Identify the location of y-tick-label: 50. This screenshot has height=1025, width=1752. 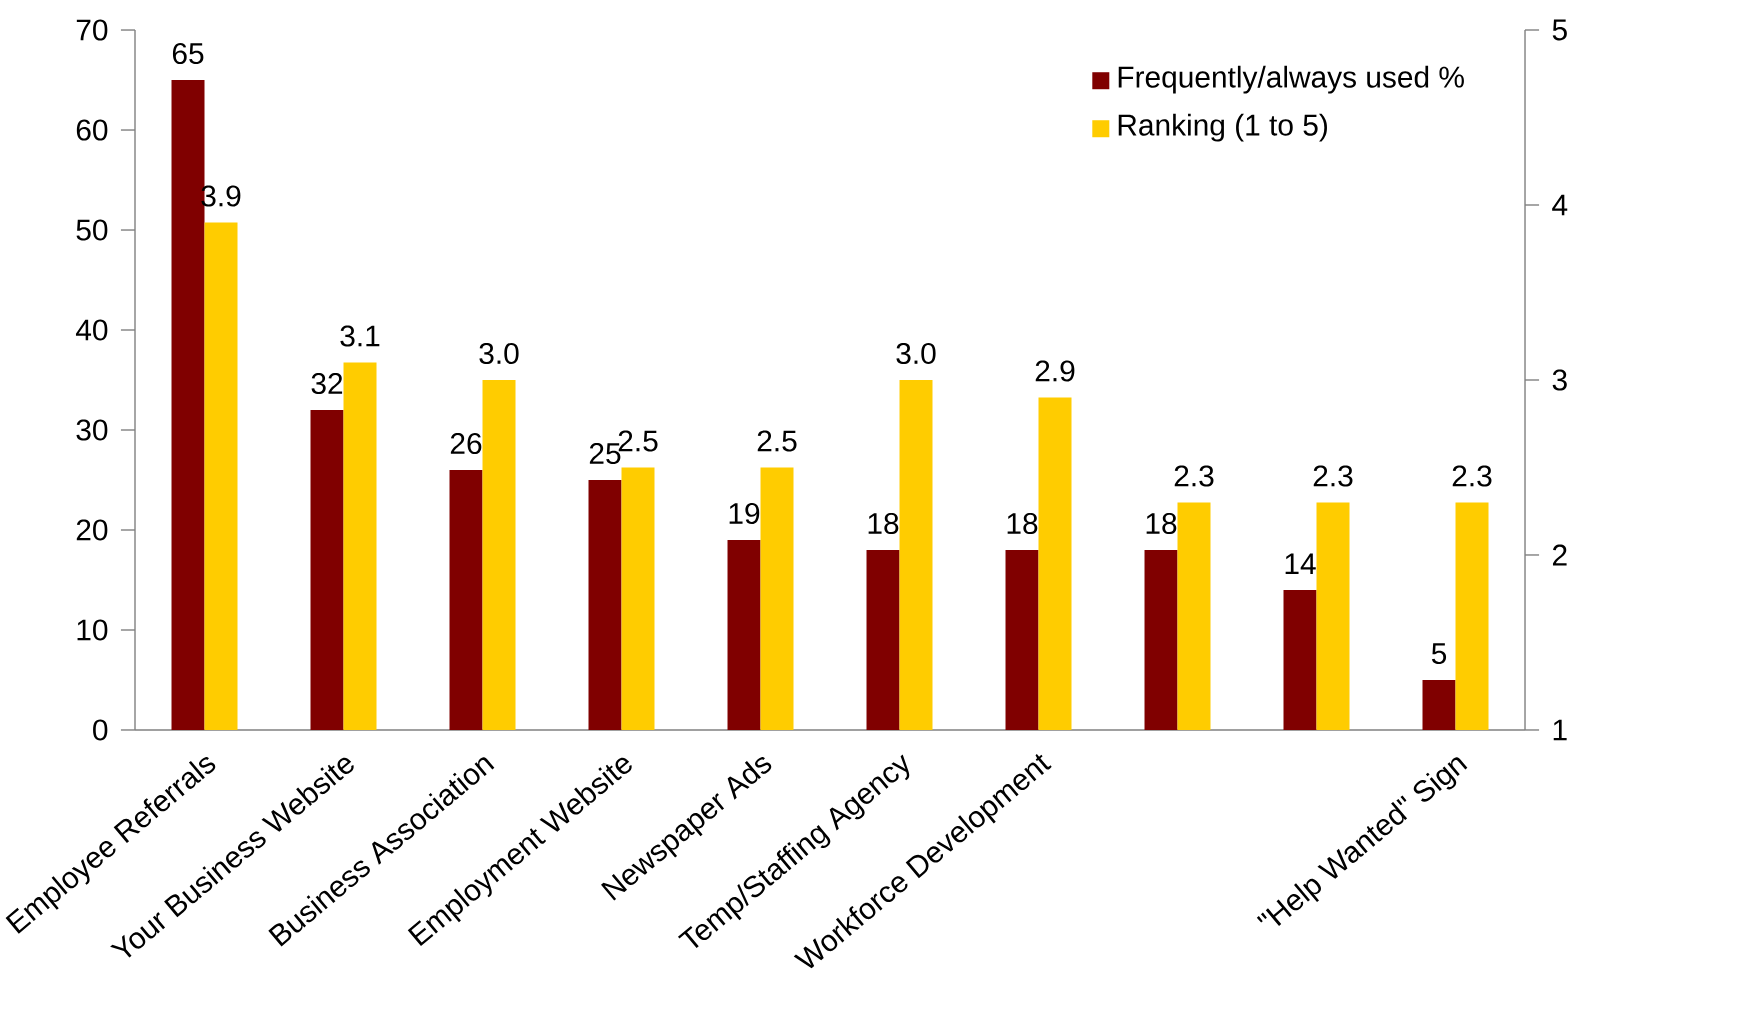
(92, 230).